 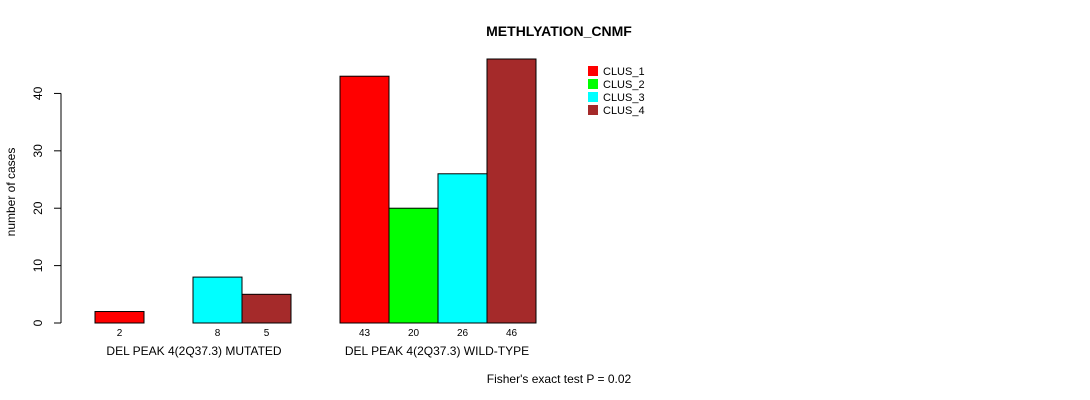 What do you see at coordinates (11, 192) in the screenshot?
I see `y-axis-label: number of cases` at bounding box center [11, 192].